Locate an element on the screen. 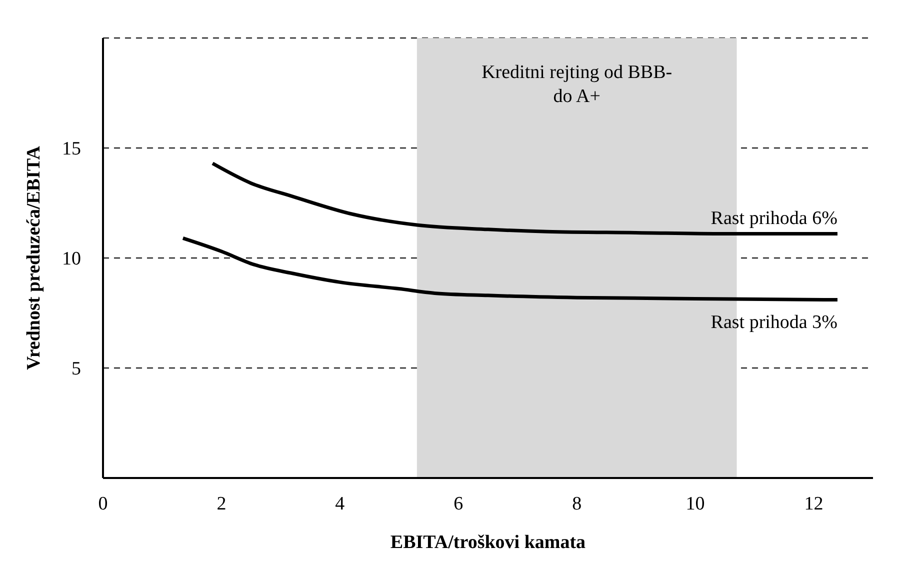 Image resolution: width=905 pixels, height=577 pixels. x-axis-title: EBITA/troškovi kamata is located at coordinates (488, 542).